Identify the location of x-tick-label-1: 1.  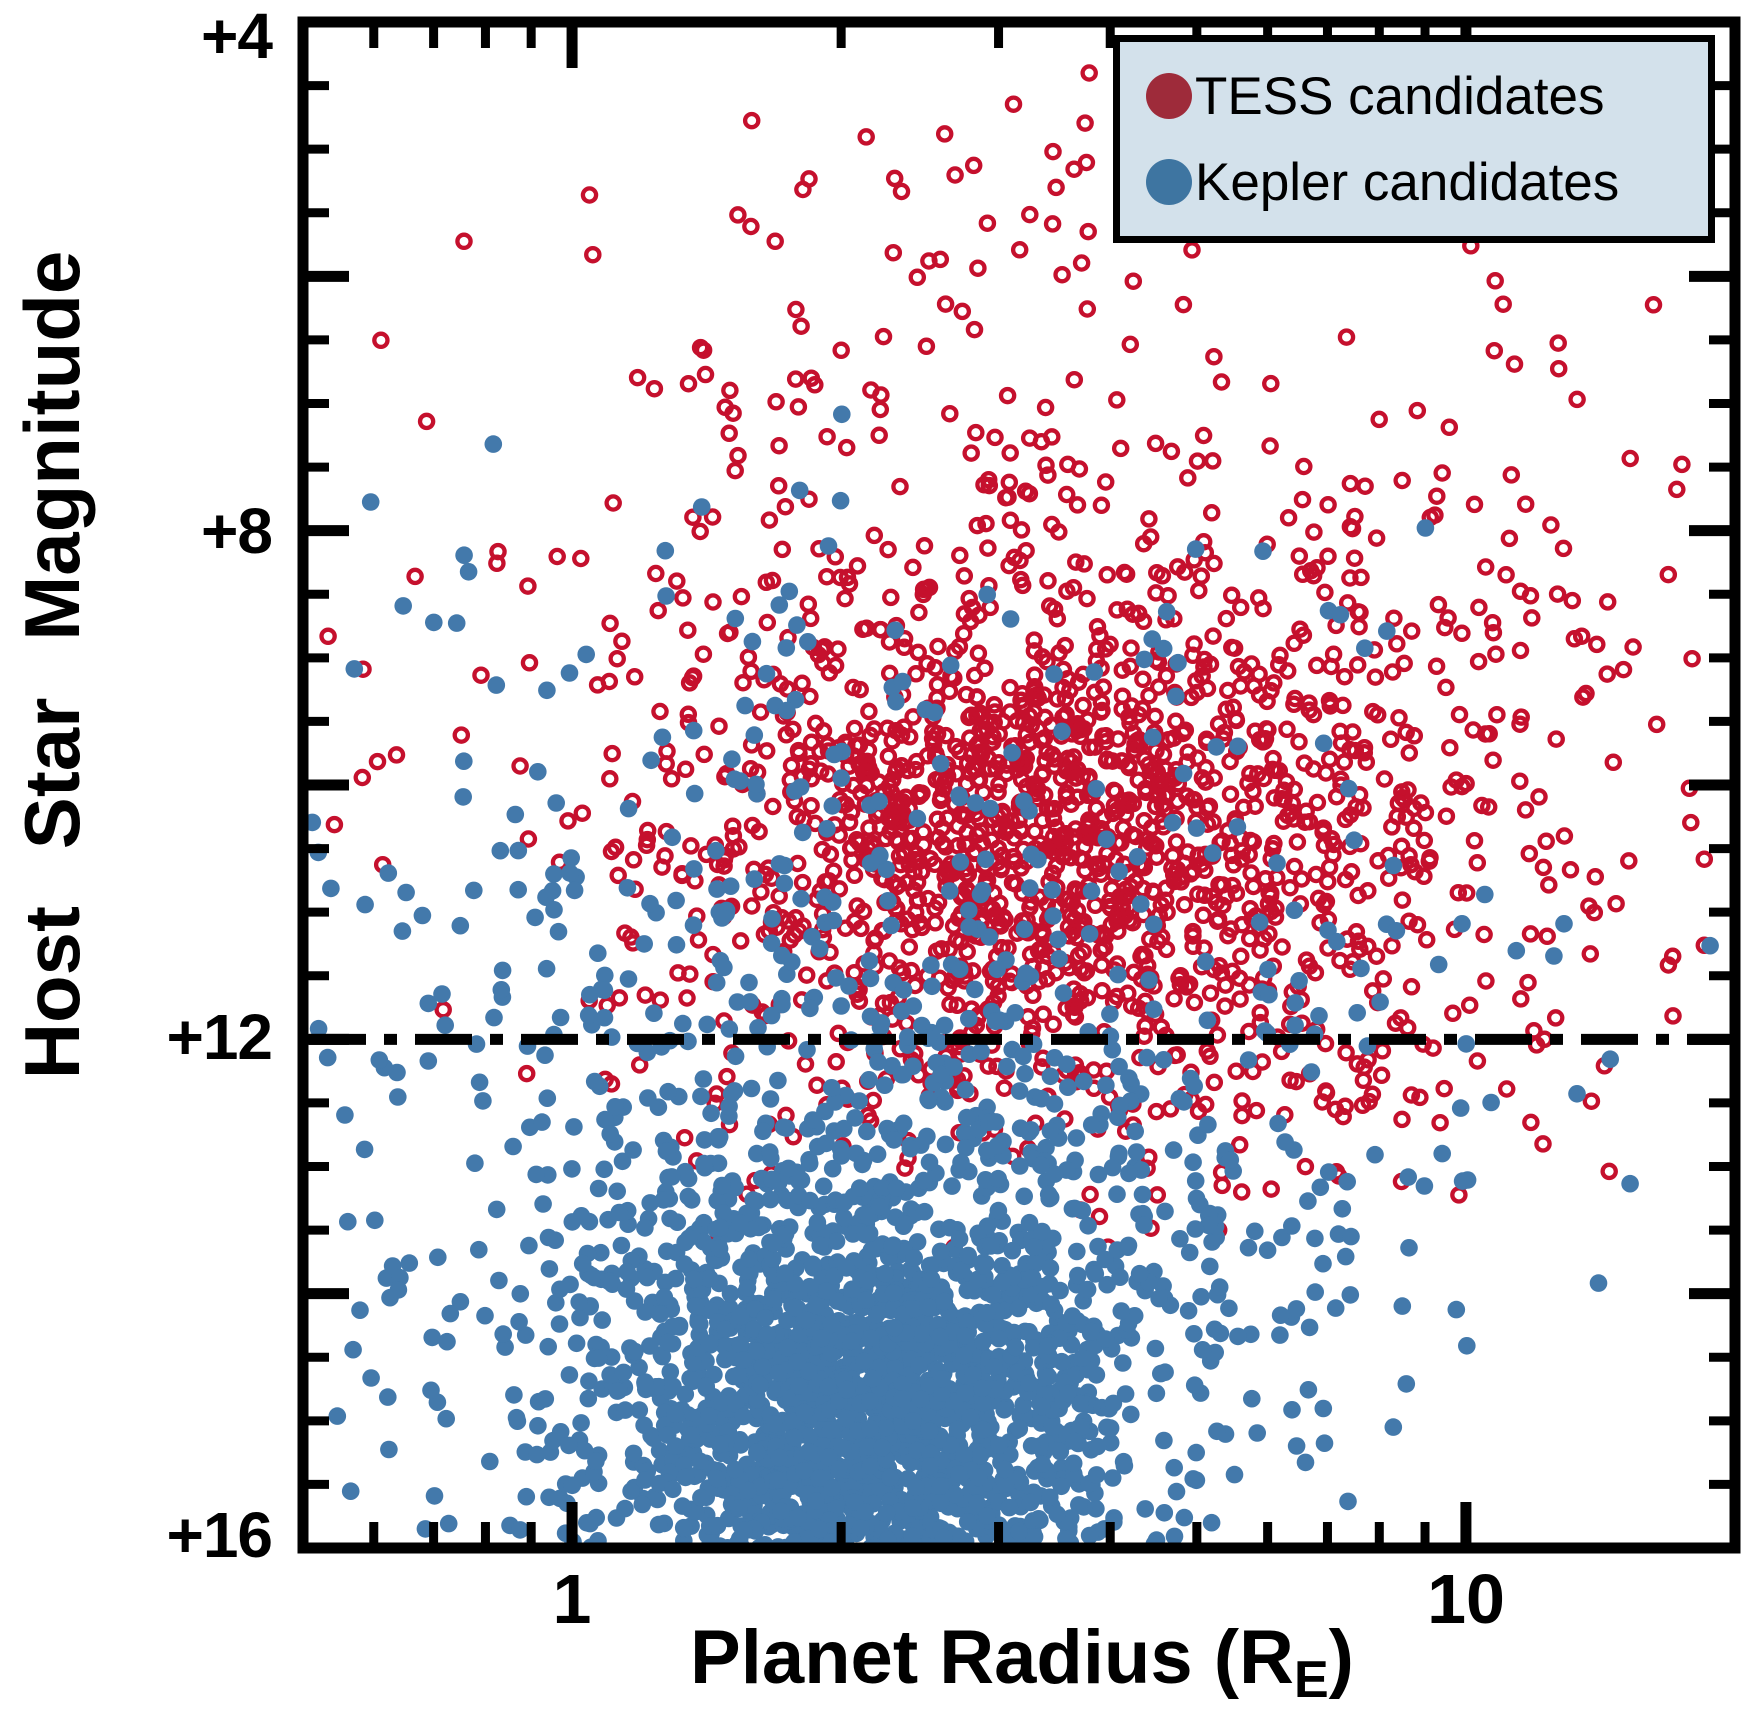
(572, 1599).